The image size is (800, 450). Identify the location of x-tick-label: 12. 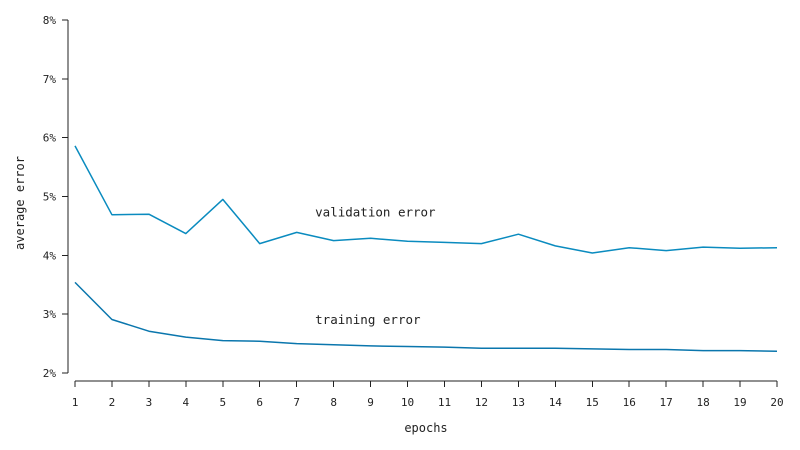
(481, 402).